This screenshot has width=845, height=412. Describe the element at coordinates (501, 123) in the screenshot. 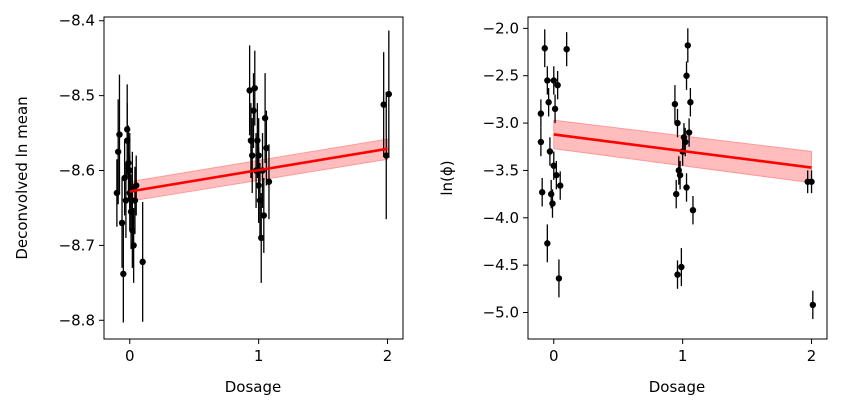

I see `y-tick-label: −3.0` at that location.